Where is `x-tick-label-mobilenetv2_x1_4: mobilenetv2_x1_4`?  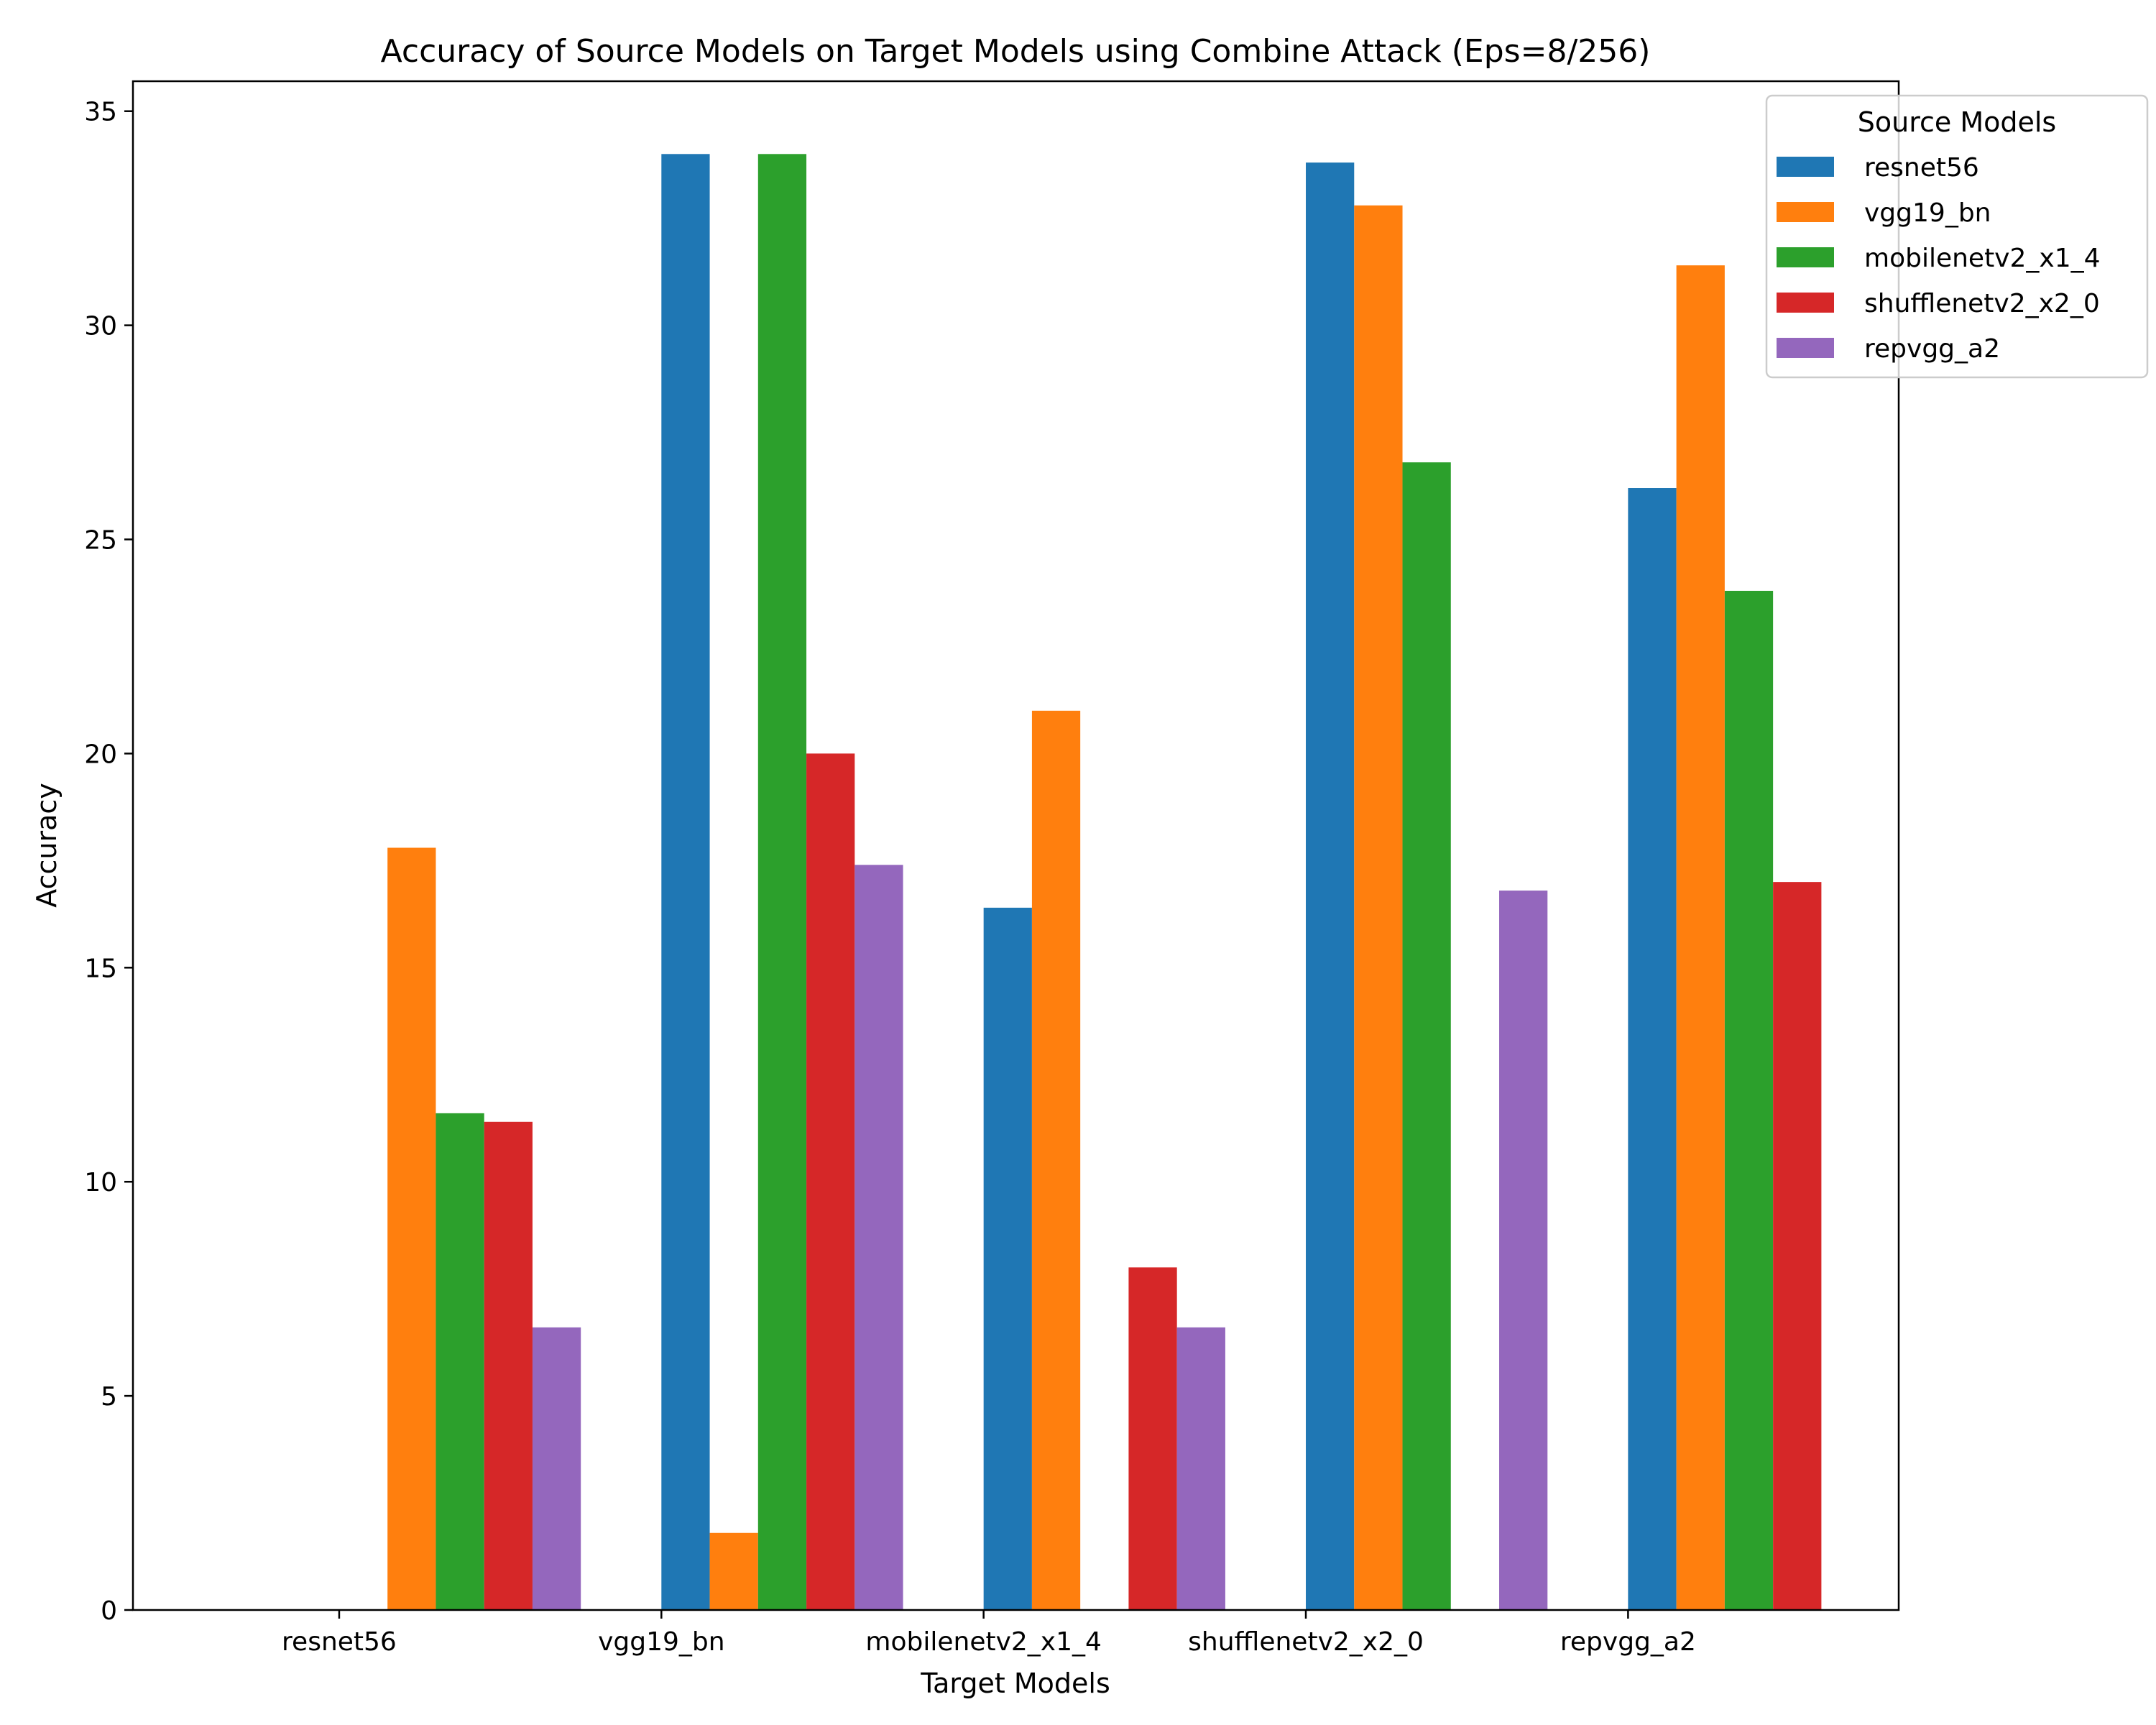
x-tick-label-mobilenetv2_x1_4: mobilenetv2_x1_4 is located at coordinates (984, 1642).